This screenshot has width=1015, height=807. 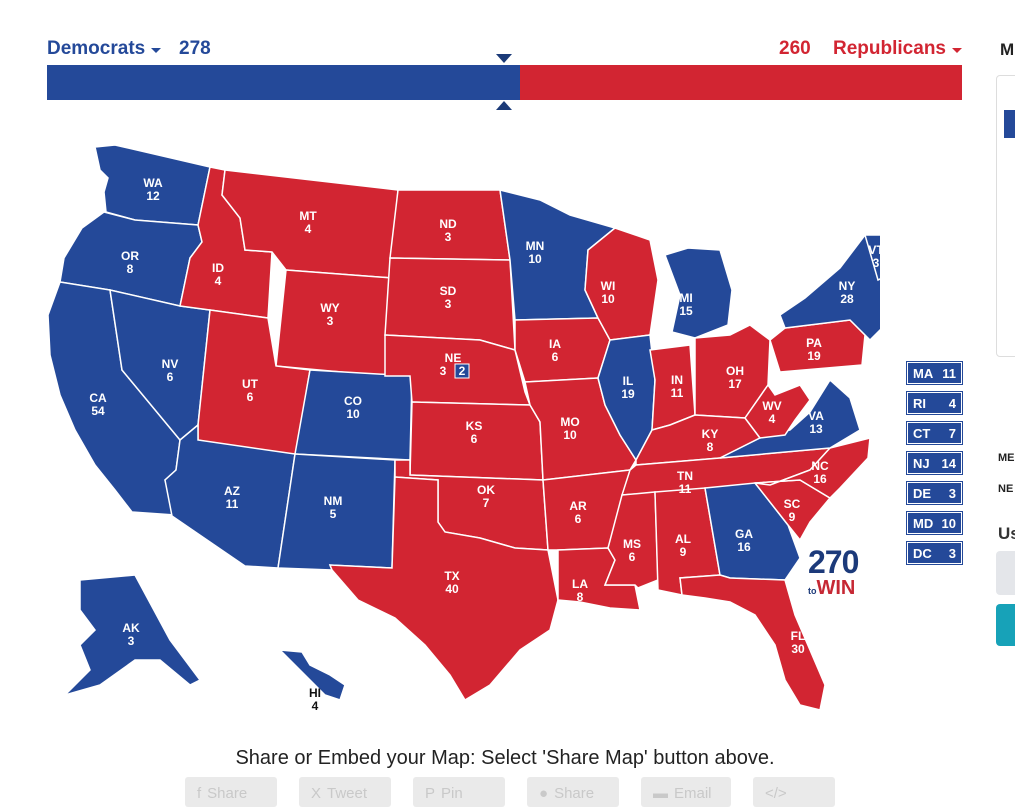 What do you see at coordinates (312, 675) in the screenshot?
I see `state-hi` at bounding box center [312, 675].